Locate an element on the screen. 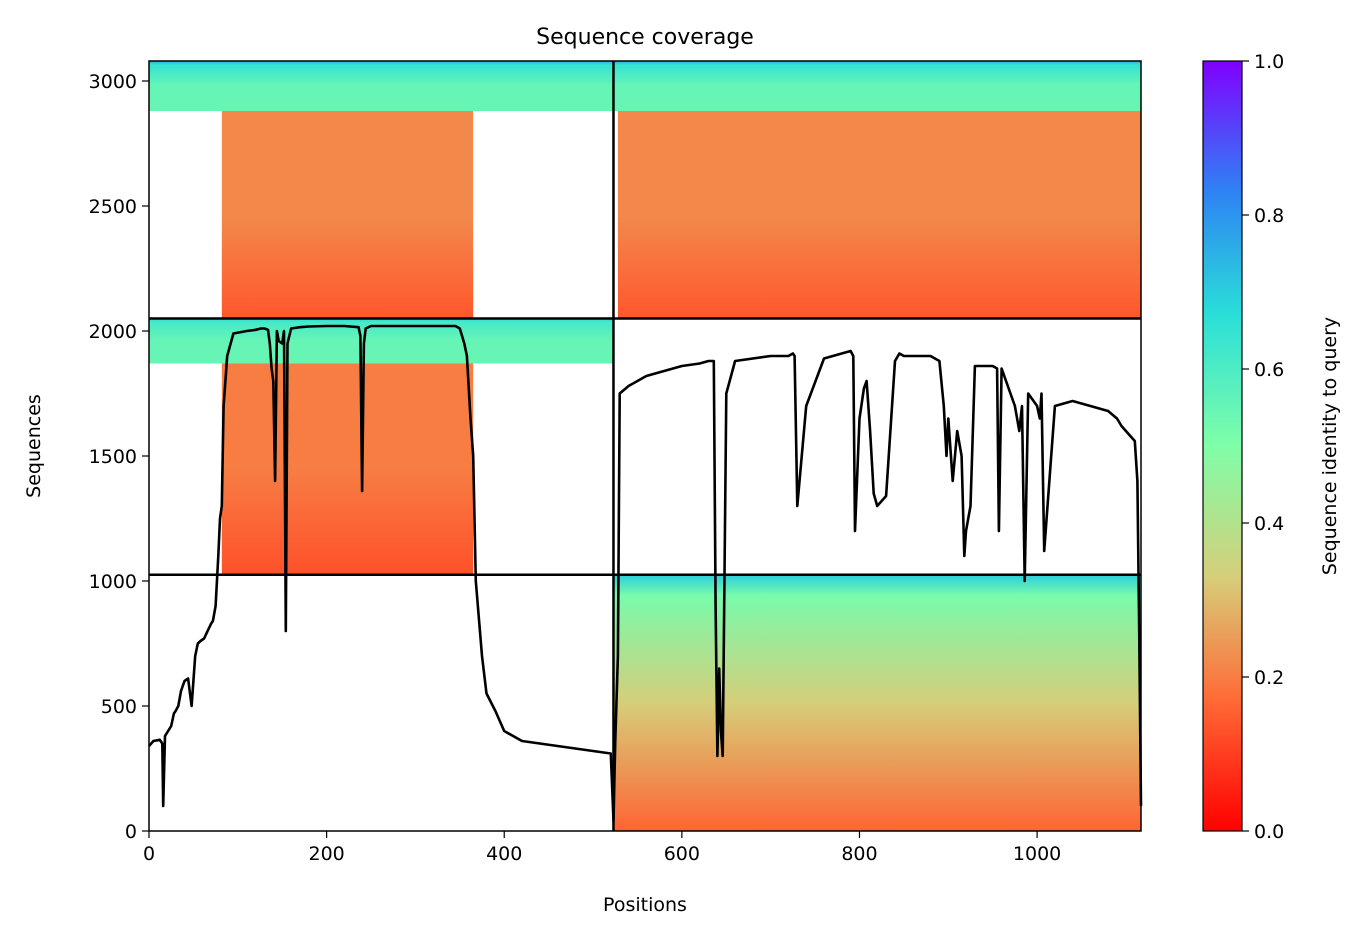  x-tick-label: 200 is located at coordinates (326, 854).